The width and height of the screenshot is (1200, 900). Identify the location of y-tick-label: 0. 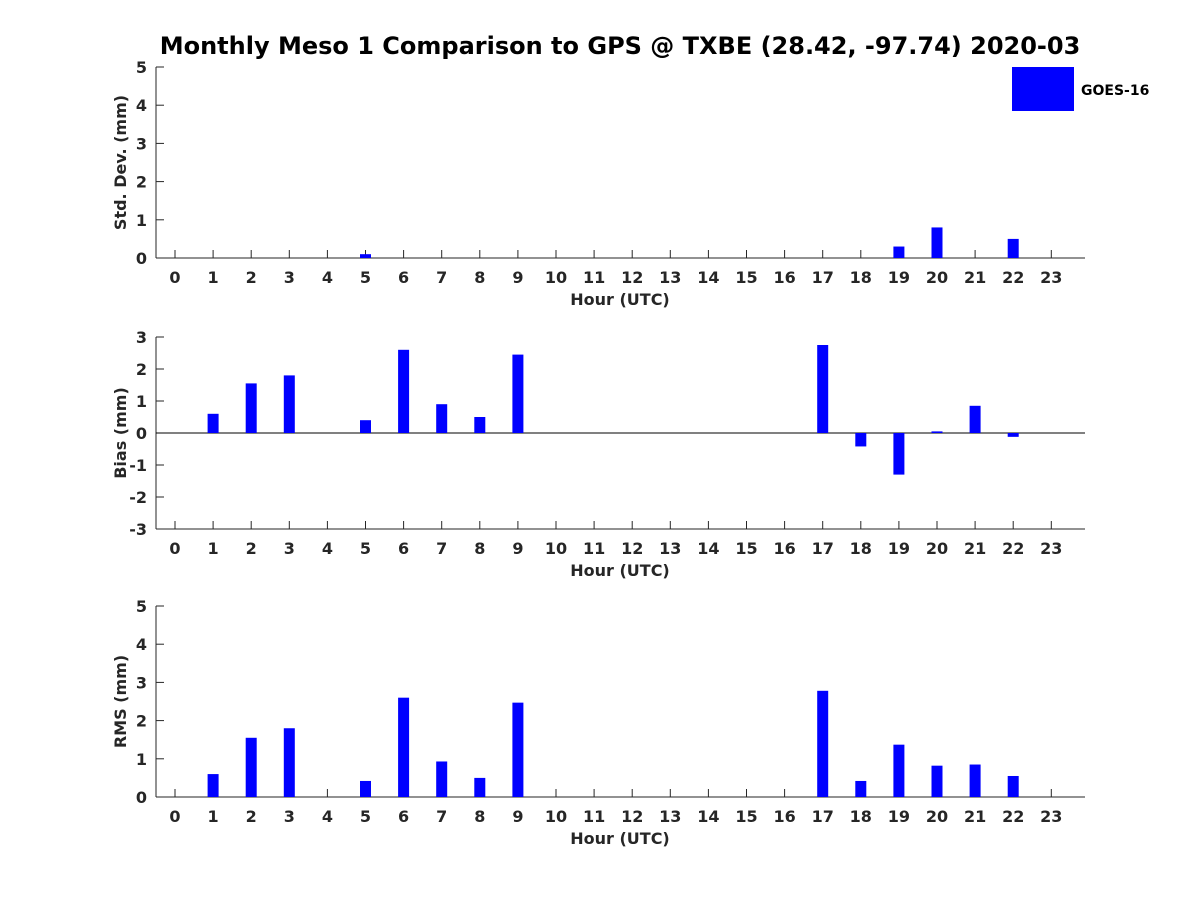
(141, 433).